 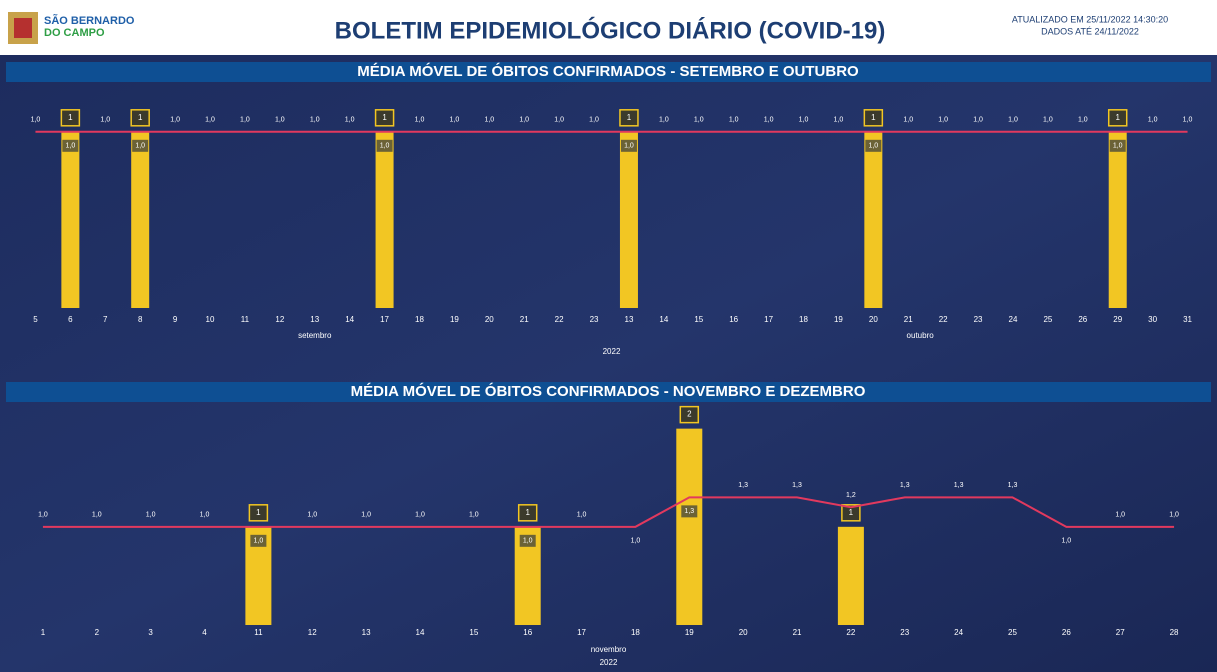 What do you see at coordinates (140, 319) in the screenshot?
I see `x-tick-label: 8` at bounding box center [140, 319].